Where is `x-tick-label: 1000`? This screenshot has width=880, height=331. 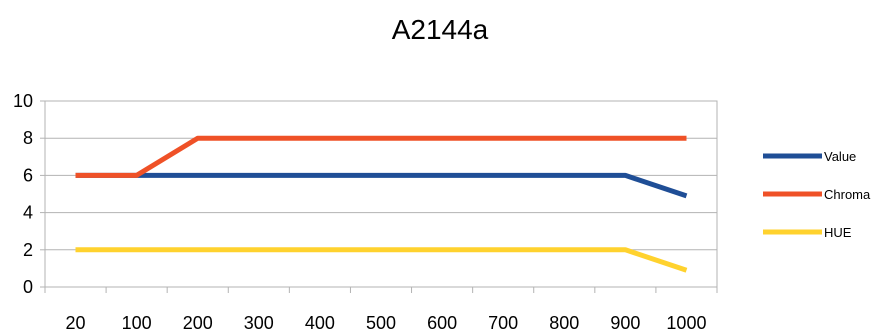 x-tick-label: 1000 is located at coordinates (686, 322).